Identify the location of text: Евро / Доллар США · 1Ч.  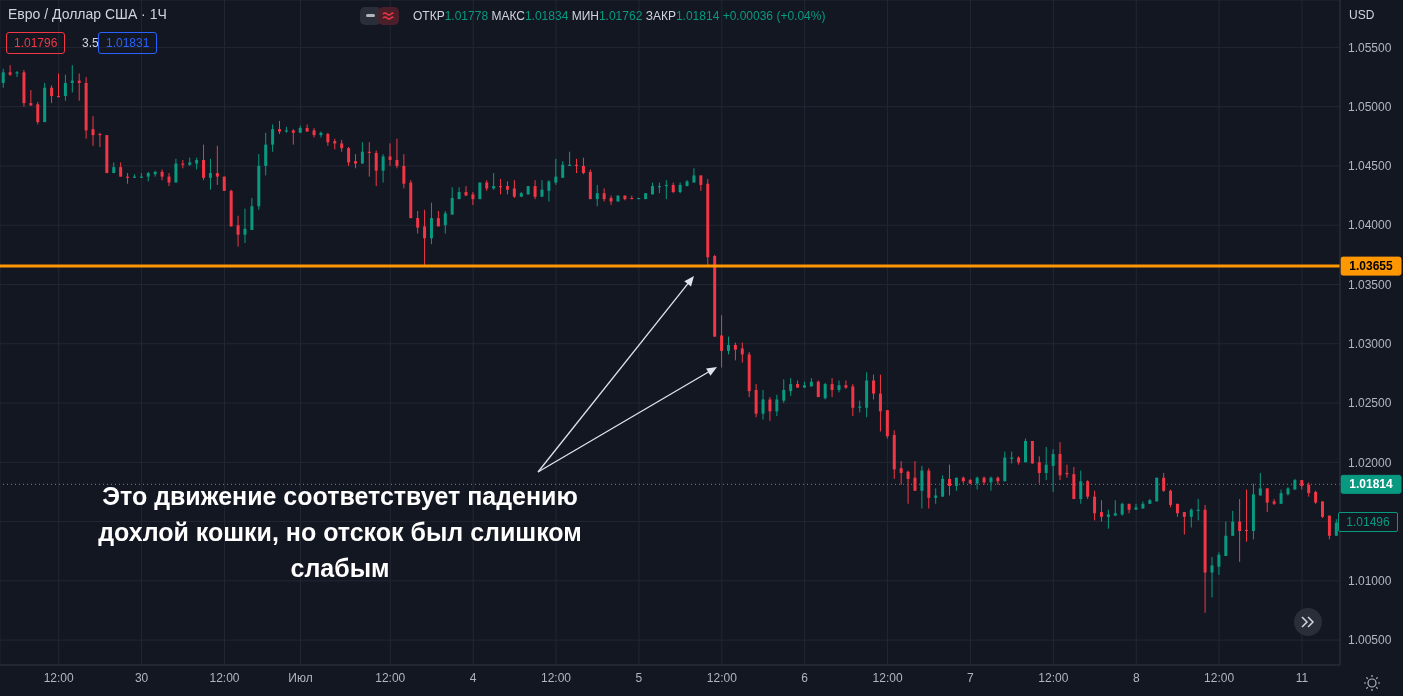
(87, 14).